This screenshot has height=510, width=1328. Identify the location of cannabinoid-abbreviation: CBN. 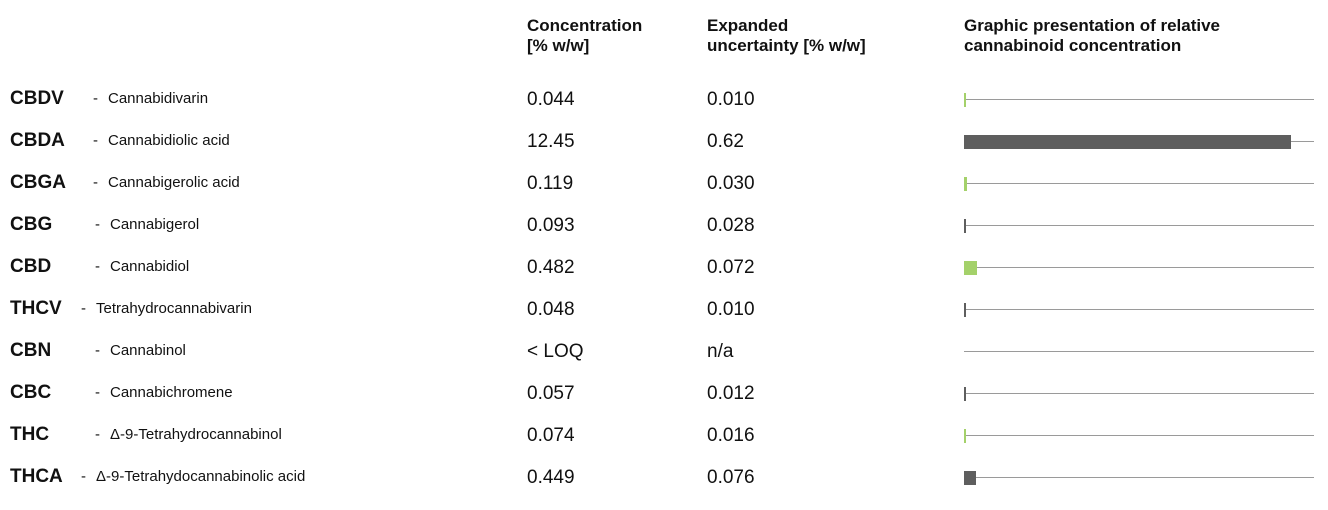
(31, 350).